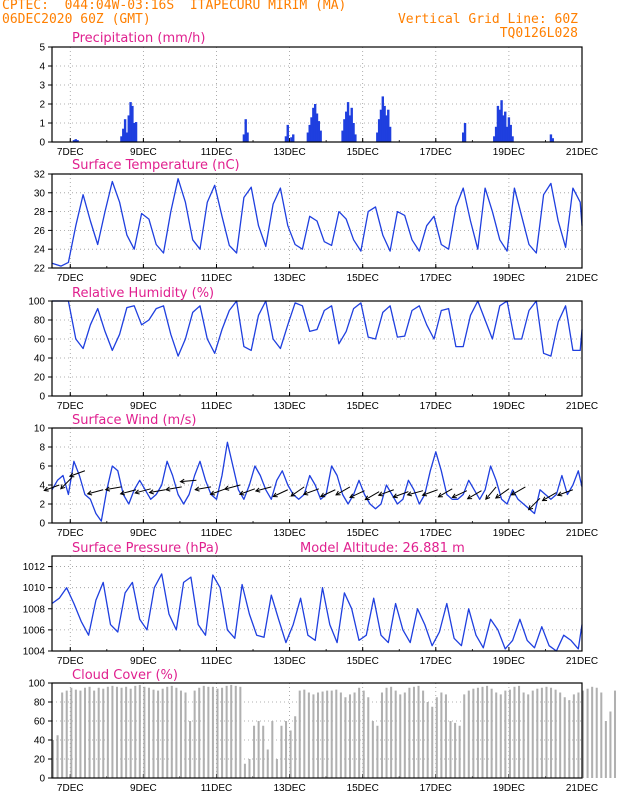  Describe the element at coordinates (42, 105) in the screenshot. I see `precip-ytick-label: 2` at that location.